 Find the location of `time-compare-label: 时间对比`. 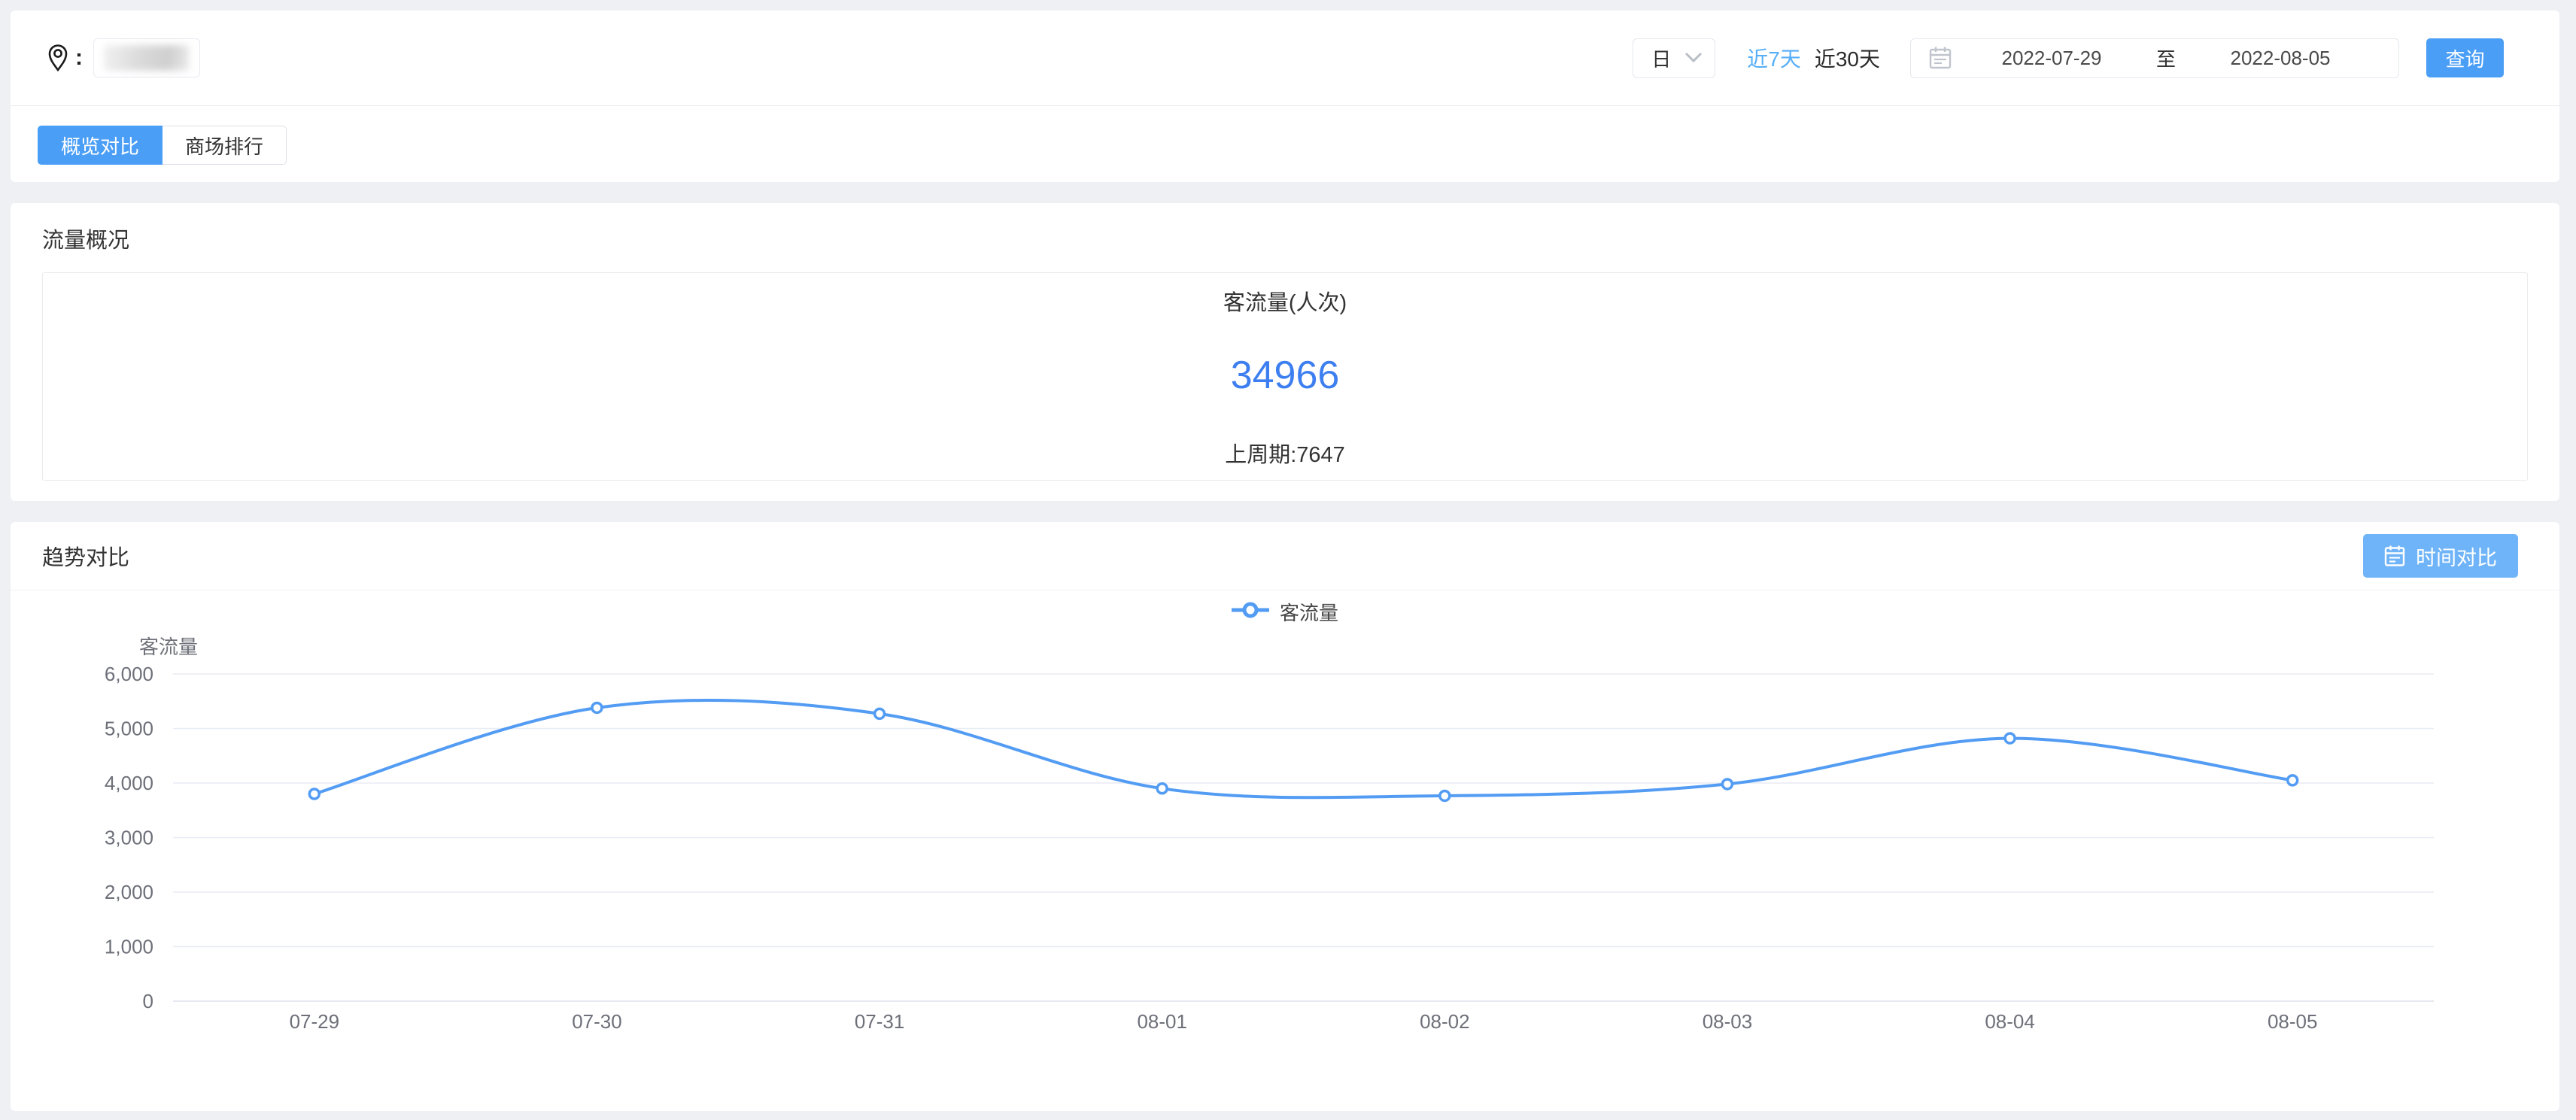

time-compare-label: 时间对比 is located at coordinates (2457, 557).